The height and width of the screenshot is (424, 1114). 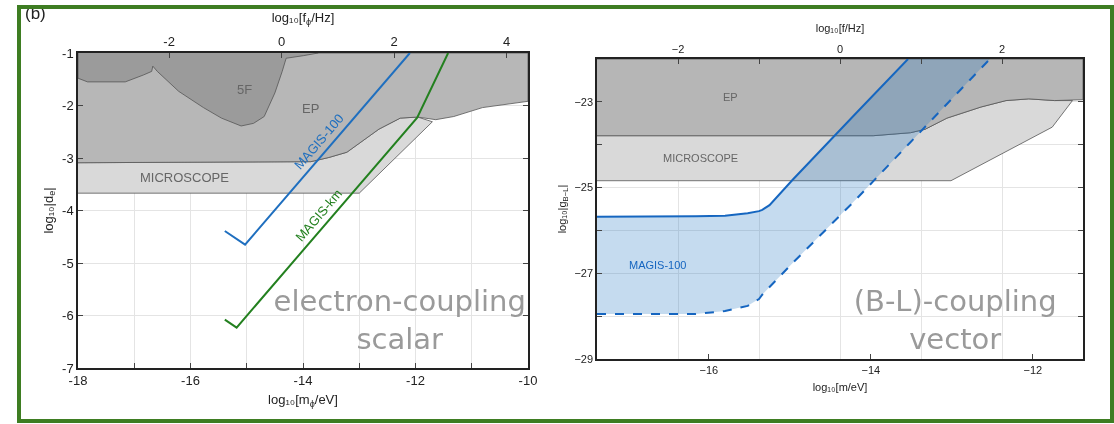 I want to click on y-tick-label: -4, so click(x=68, y=211).